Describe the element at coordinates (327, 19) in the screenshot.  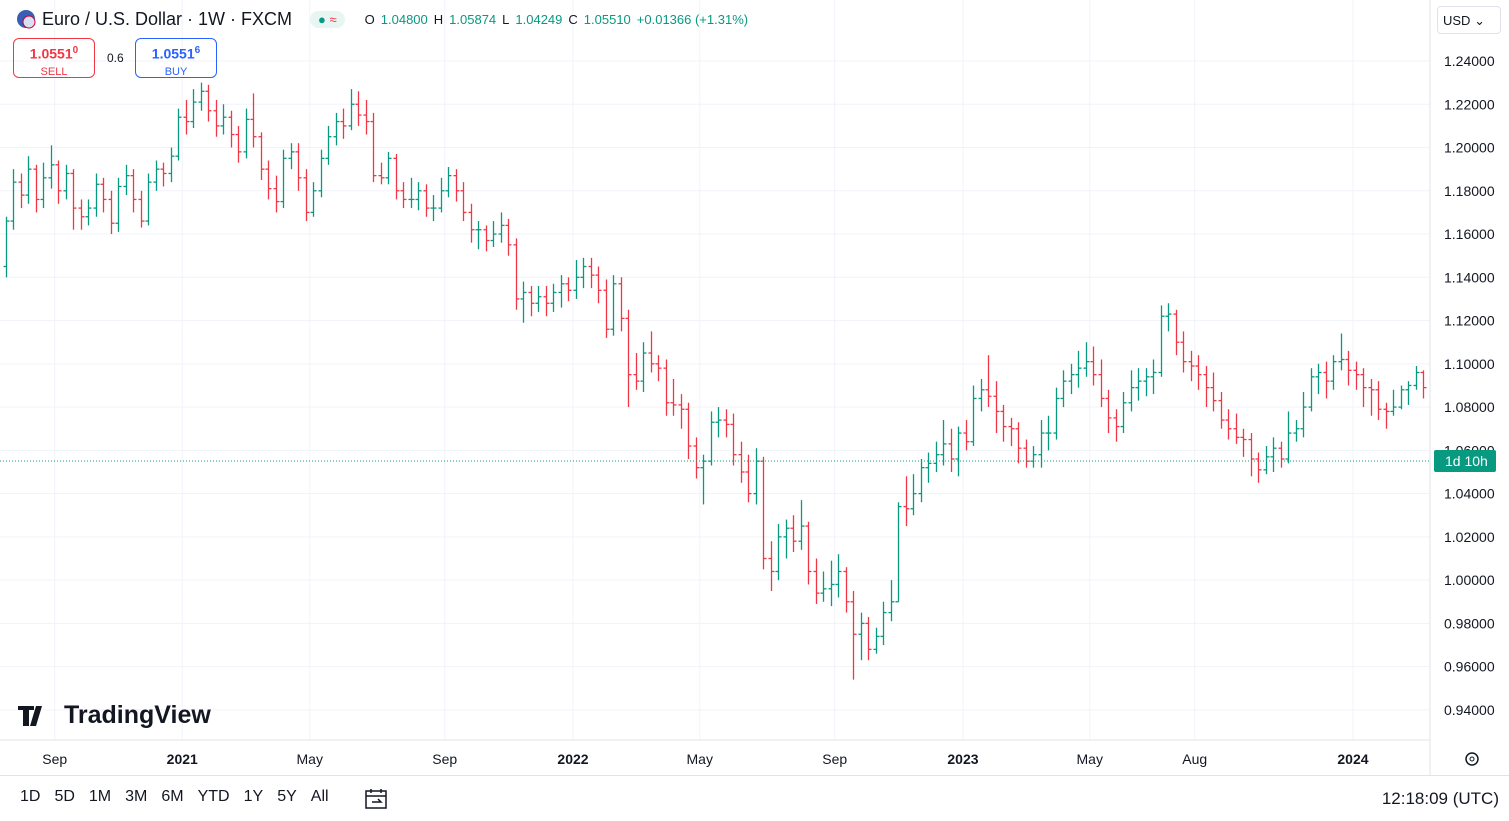
I see `status: ● ≈` at that location.